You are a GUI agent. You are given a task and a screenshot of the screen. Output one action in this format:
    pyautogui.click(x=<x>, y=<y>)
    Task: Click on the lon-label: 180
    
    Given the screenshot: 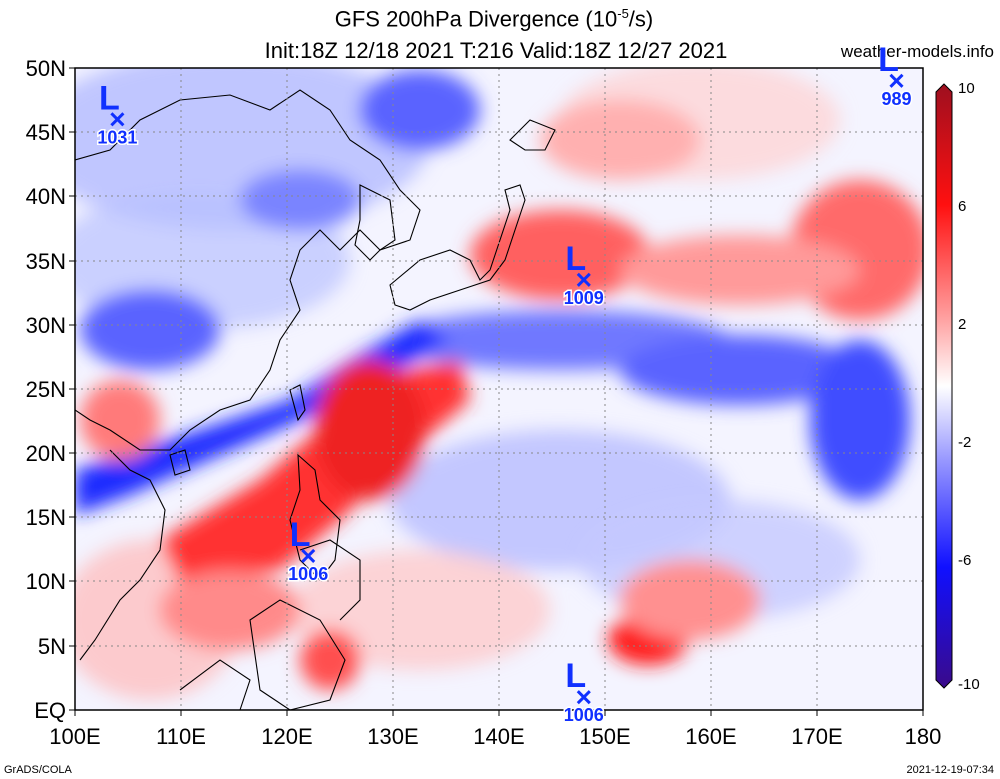 What is the action you would take?
    pyautogui.click(x=923, y=736)
    